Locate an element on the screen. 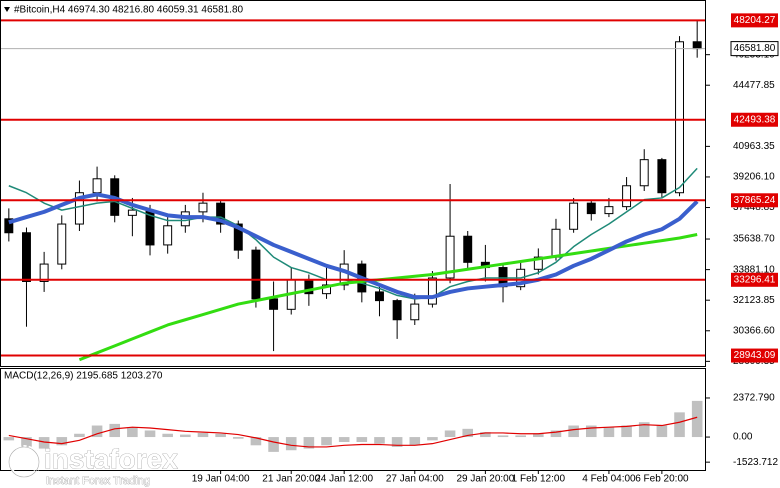 Image resolution: width=780 pixels, height=488 pixels. logo-ring-outline is located at coordinates (24, 462).